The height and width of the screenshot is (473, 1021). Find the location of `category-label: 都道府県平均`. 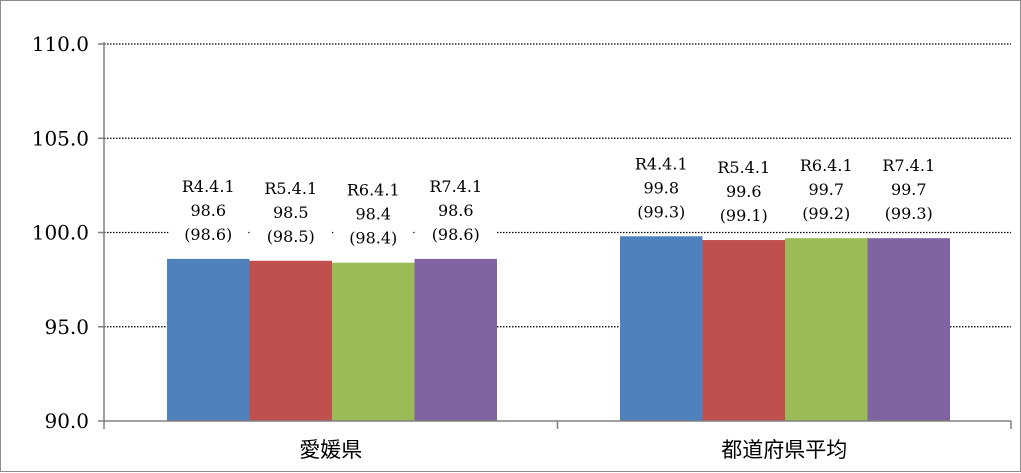

category-label: 都道府県平均 is located at coordinates (784, 450).